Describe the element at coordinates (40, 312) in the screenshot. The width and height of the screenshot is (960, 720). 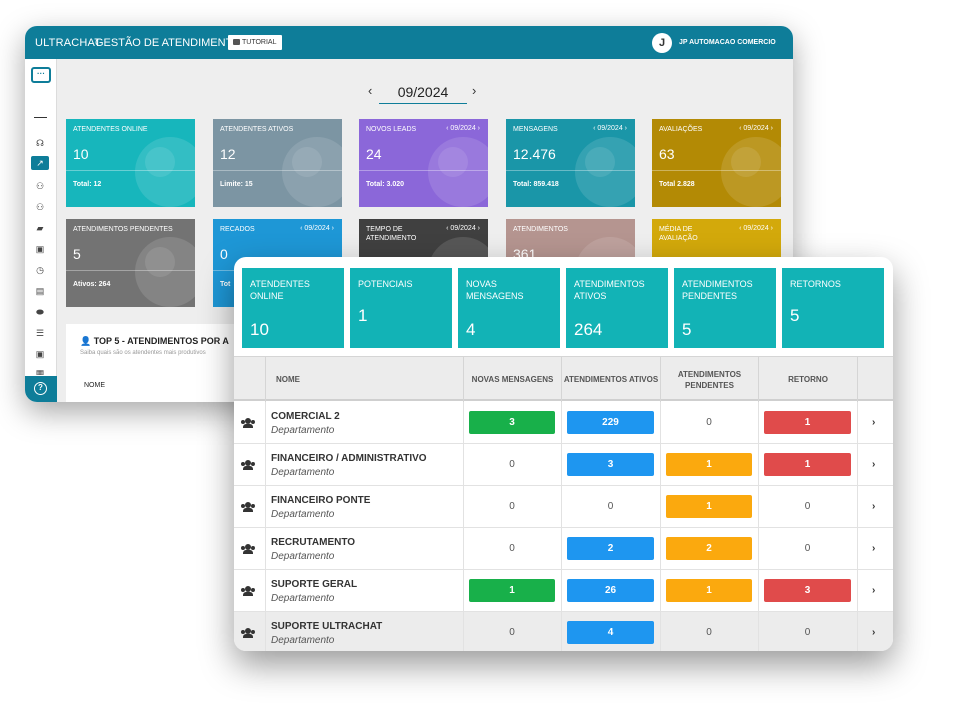
I see `tag-icon: ⬬` at that location.